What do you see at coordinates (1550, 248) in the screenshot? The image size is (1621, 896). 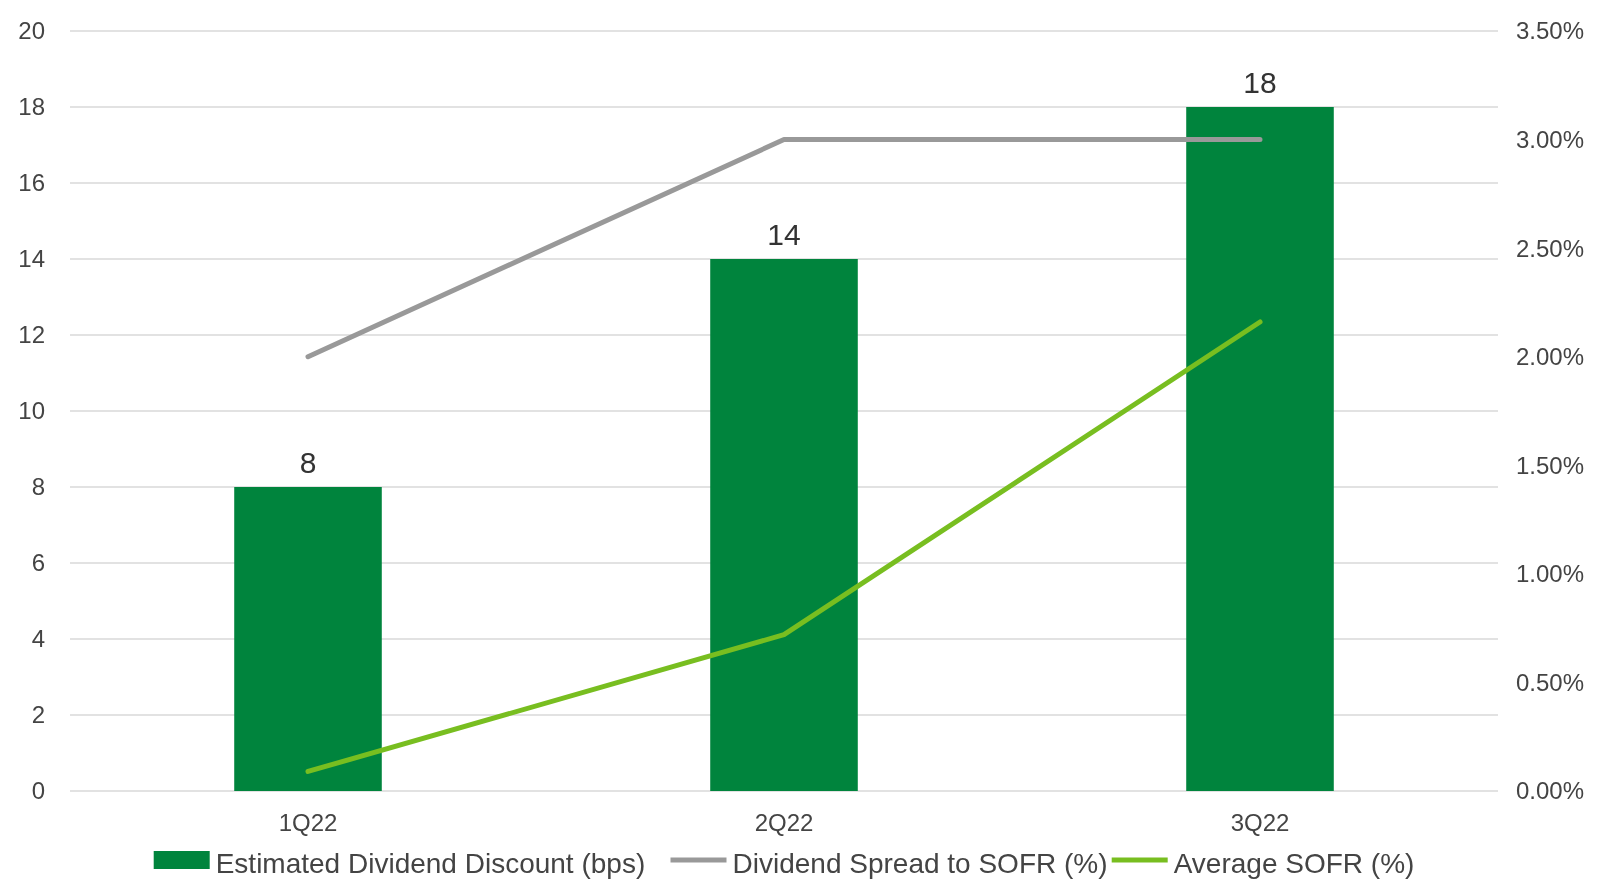 I see `y2-tick-label: 2.50%` at bounding box center [1550, 248].